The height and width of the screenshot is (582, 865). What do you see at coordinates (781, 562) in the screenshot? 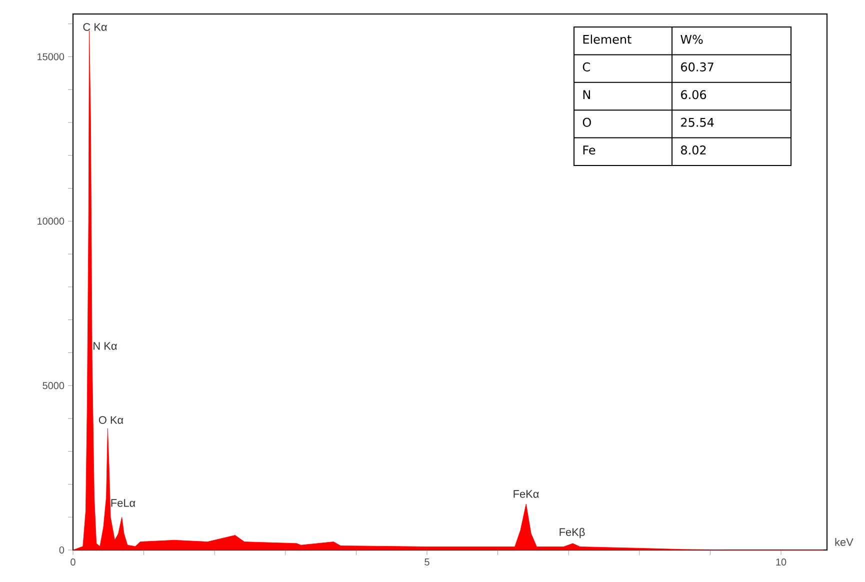
I see `x-tick-label: 10` at bounding box center [781, 562].